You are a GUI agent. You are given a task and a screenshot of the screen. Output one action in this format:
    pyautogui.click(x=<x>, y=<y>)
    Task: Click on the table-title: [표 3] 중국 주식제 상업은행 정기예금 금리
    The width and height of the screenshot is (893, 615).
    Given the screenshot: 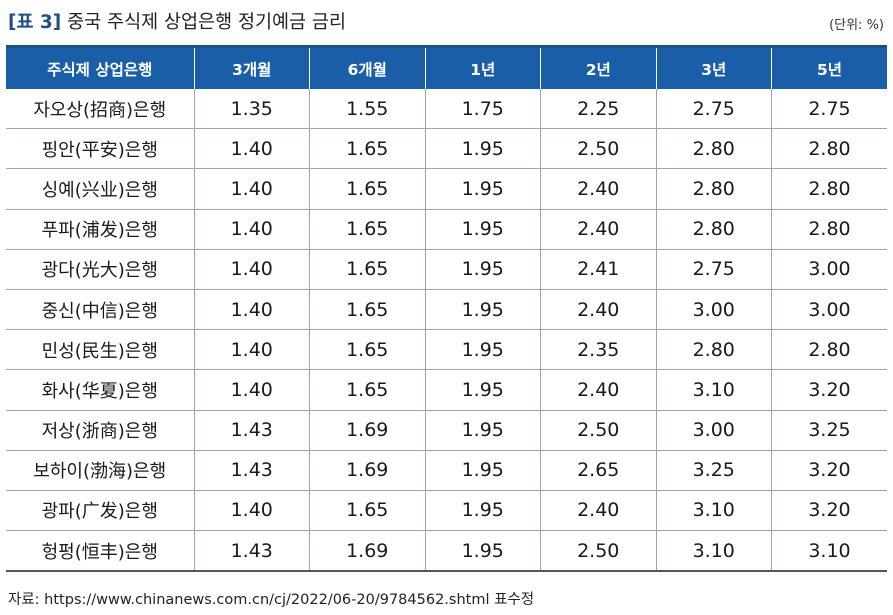 What is the action you would take?
    pyautogui.click(x=177, y=21)
    